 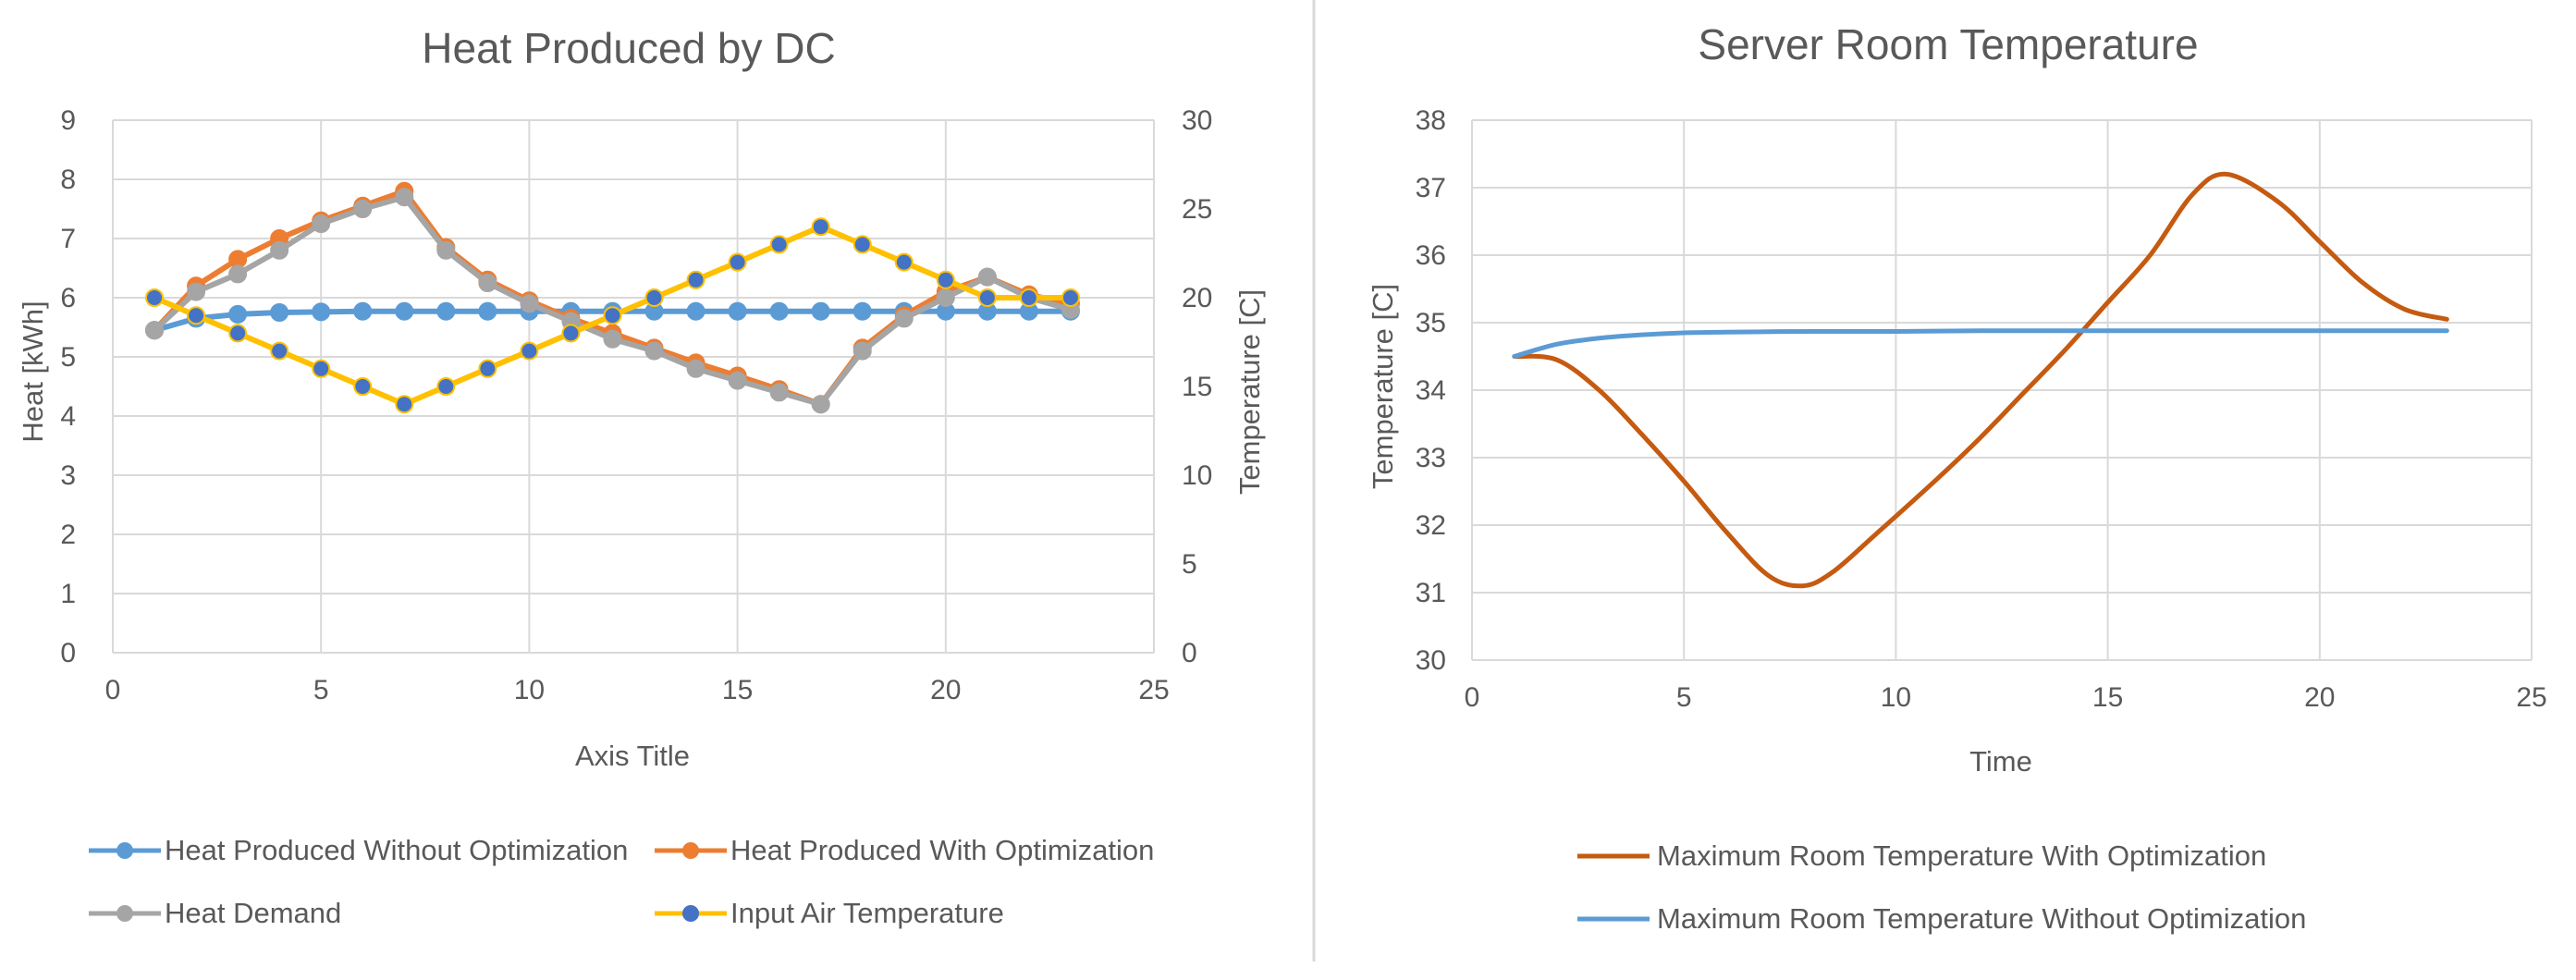 I want to click on chart1-y2-ticks: 0 5 10 15 20 25 30, so click(x=1197, y=387).